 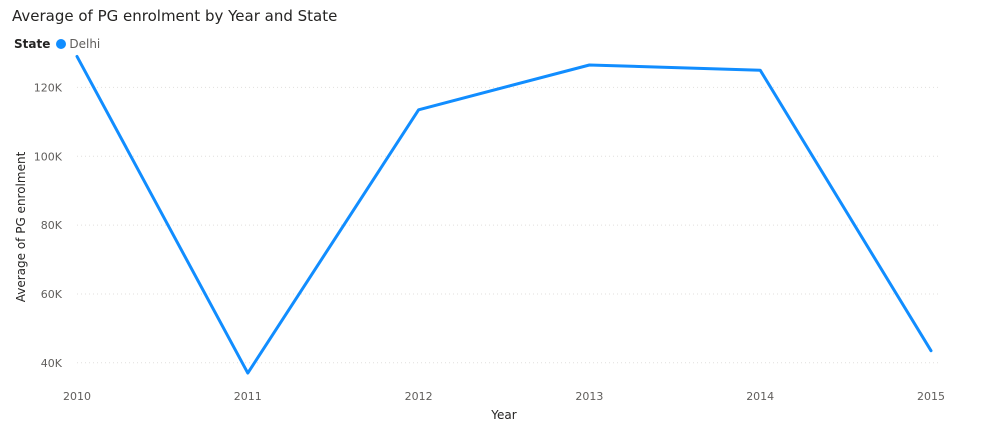 What do you see at coordinates (48, 87) in the screenshot?
I see `y-tick-label: 120K` at bounding box center [48, 87].